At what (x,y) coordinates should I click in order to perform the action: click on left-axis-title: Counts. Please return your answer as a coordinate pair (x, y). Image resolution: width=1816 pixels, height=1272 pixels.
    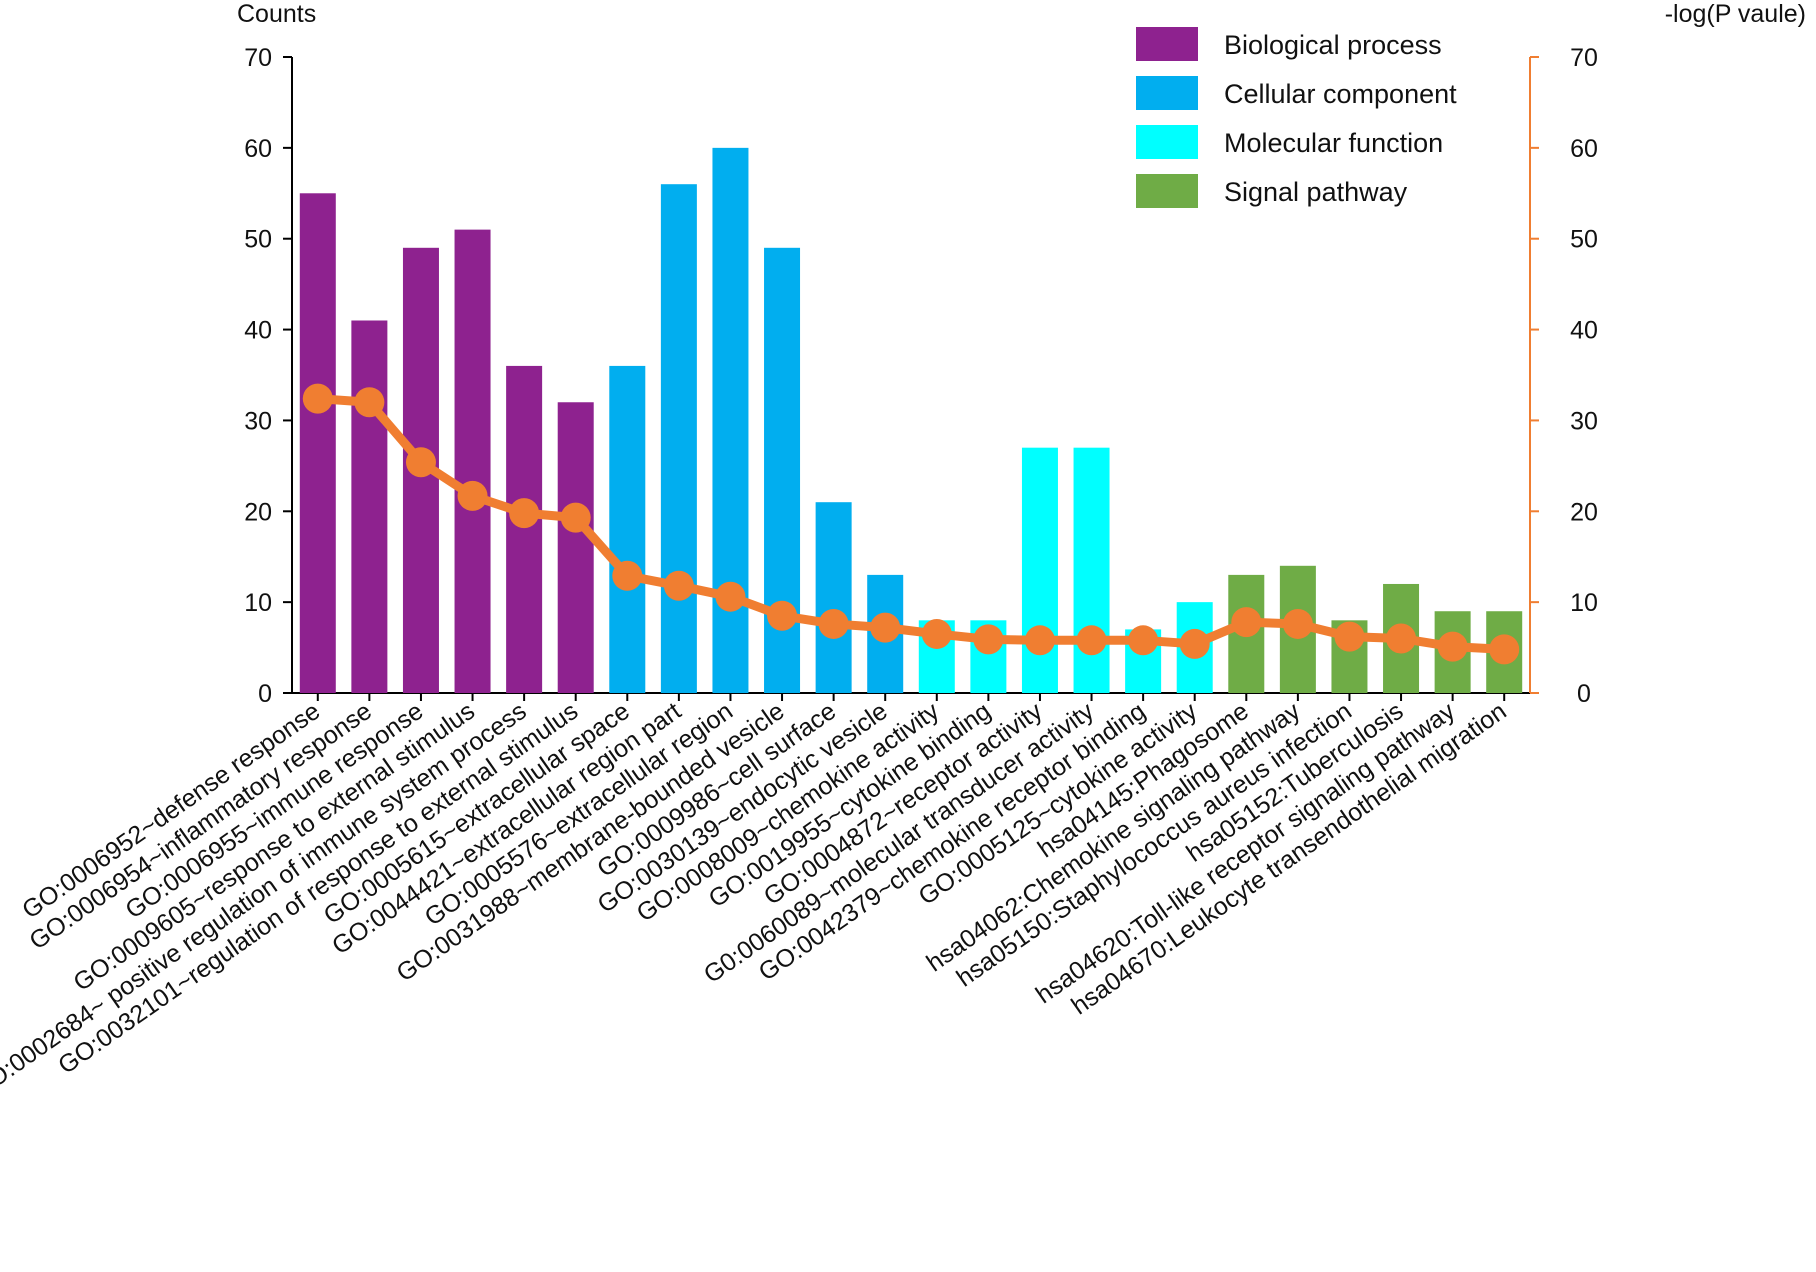
    Looking at the image, I should click on (276, 14).